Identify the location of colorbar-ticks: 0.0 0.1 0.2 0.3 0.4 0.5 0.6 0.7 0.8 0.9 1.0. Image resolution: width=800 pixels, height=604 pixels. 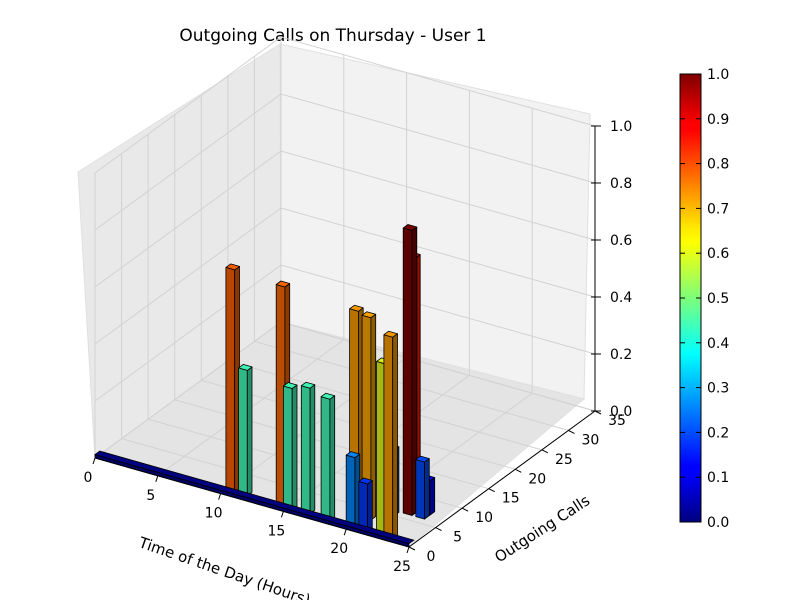
(704, 299).